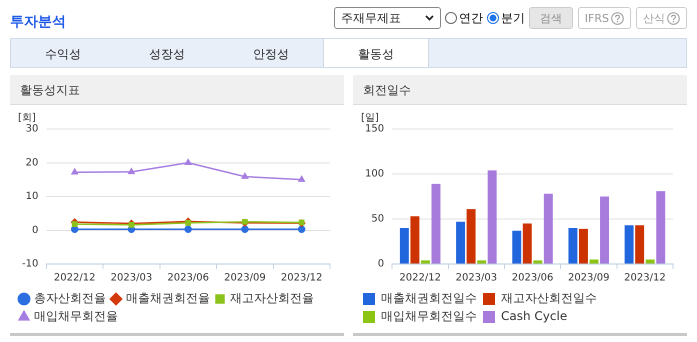  I want to click on chart-title: 활동성지표, so click(177, 90).